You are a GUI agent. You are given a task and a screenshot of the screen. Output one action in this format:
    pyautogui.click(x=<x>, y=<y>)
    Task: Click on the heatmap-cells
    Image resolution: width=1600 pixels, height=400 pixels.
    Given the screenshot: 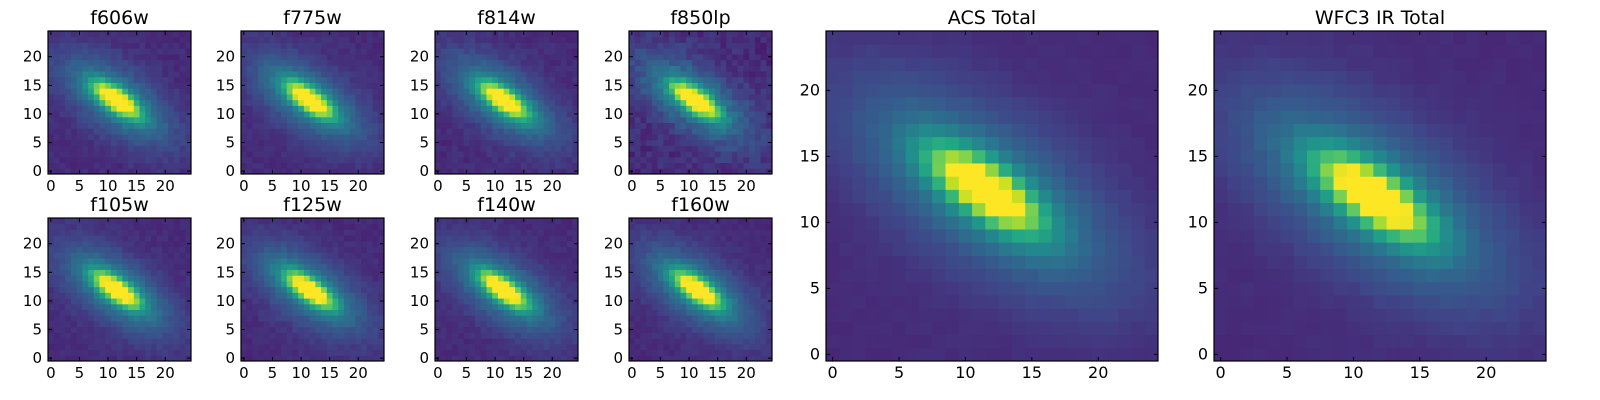 What is the action you would take?
    pyautogui.click(x=701, y=103)
    